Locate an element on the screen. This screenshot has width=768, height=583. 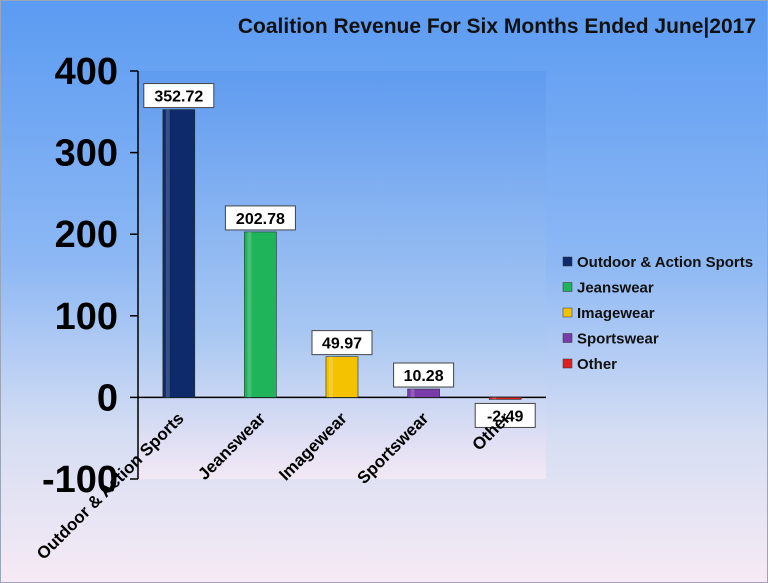
data-label-text: 49.97 is located at coordinates (342, 344).